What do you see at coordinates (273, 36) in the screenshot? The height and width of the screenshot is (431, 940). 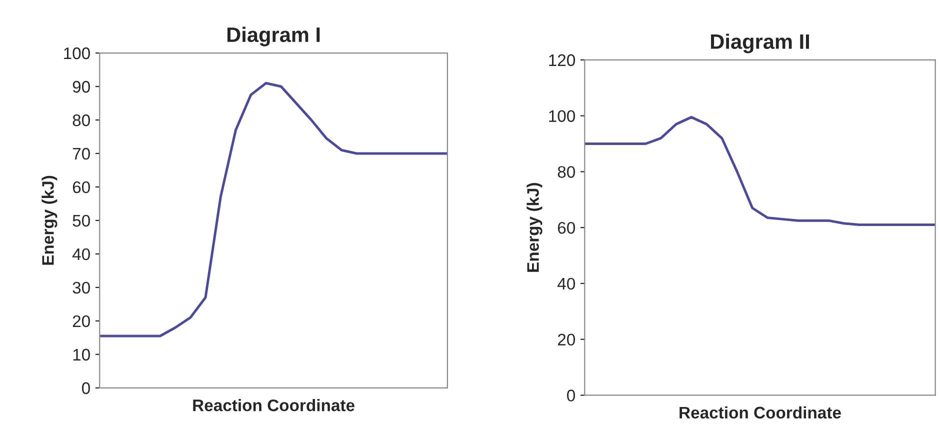 I see `chart-title: Diagram I` at bounding box center [273, 36].